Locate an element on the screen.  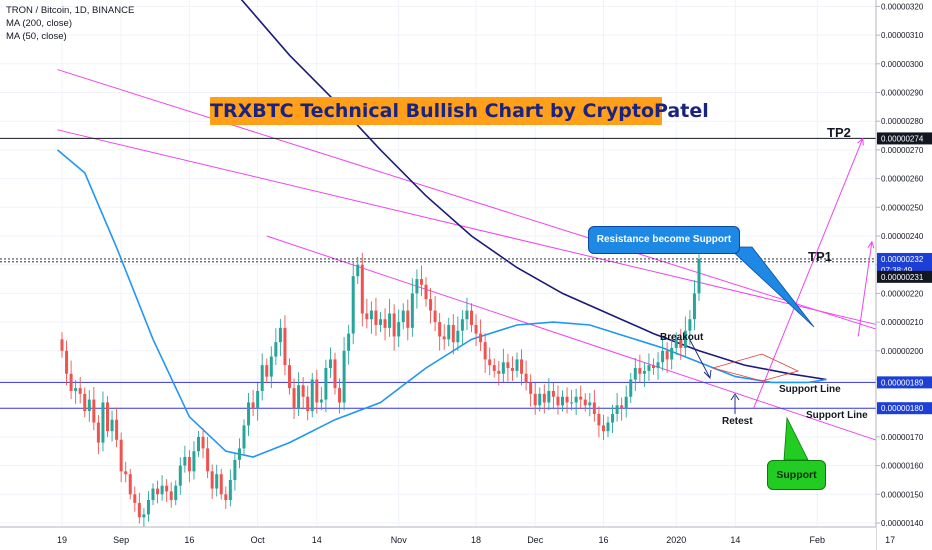
price-tick-label: 0.00000200 is located at coordinates (902, 351).